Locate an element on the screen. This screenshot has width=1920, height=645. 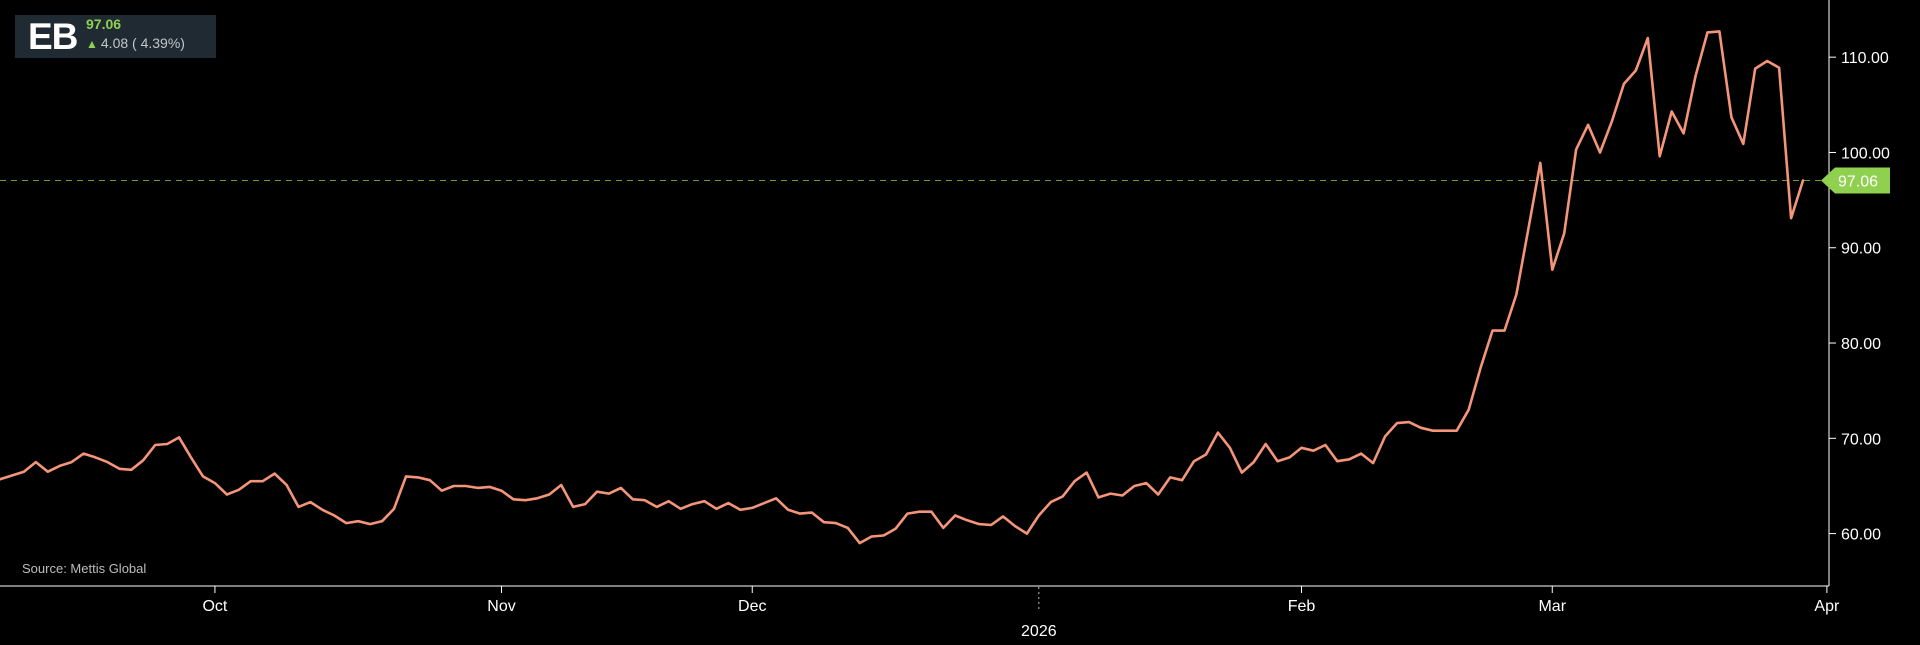
ticker-summary-box: EB 97.06 ▲ 4.08 ( 4.39%) is located at coordinates (115, 36).